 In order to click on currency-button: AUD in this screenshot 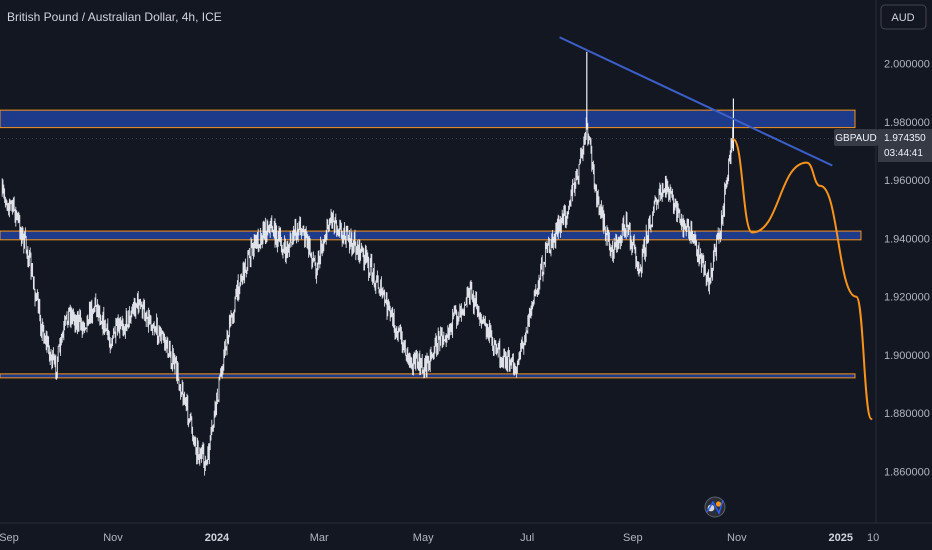, I will do `click(903, 17)`.